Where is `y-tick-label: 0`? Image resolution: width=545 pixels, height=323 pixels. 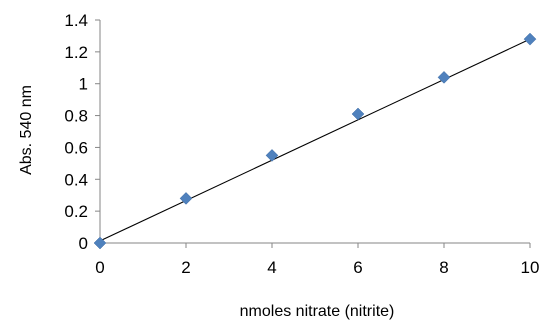 y-tick-label: 0 is located at coordinates (83, 243).